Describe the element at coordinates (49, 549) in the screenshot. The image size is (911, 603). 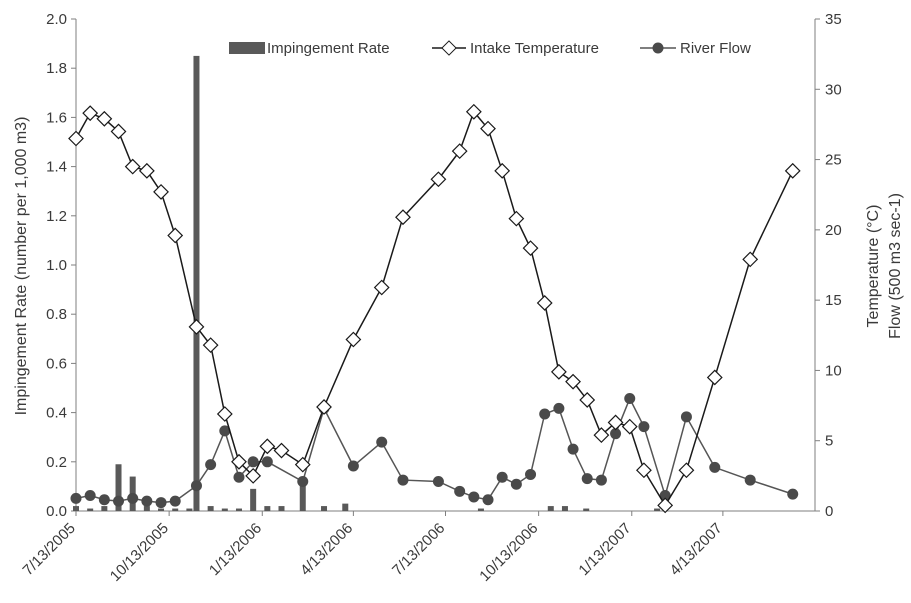
I see `x-tick-label: 7/13/2005` at that location.